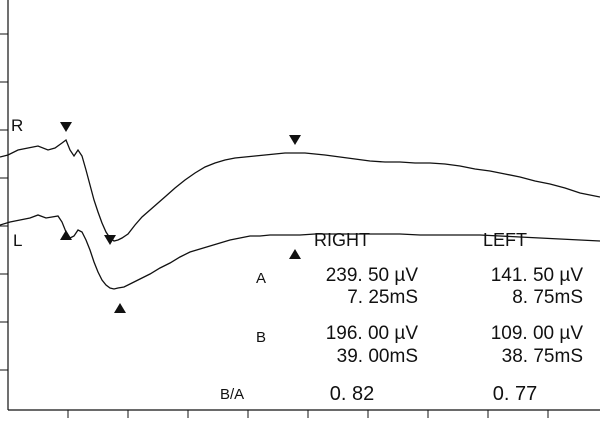  Describe the element at coordinates (232, 394) in the screenshot. I see `row-label-ba: B/A` at that location.